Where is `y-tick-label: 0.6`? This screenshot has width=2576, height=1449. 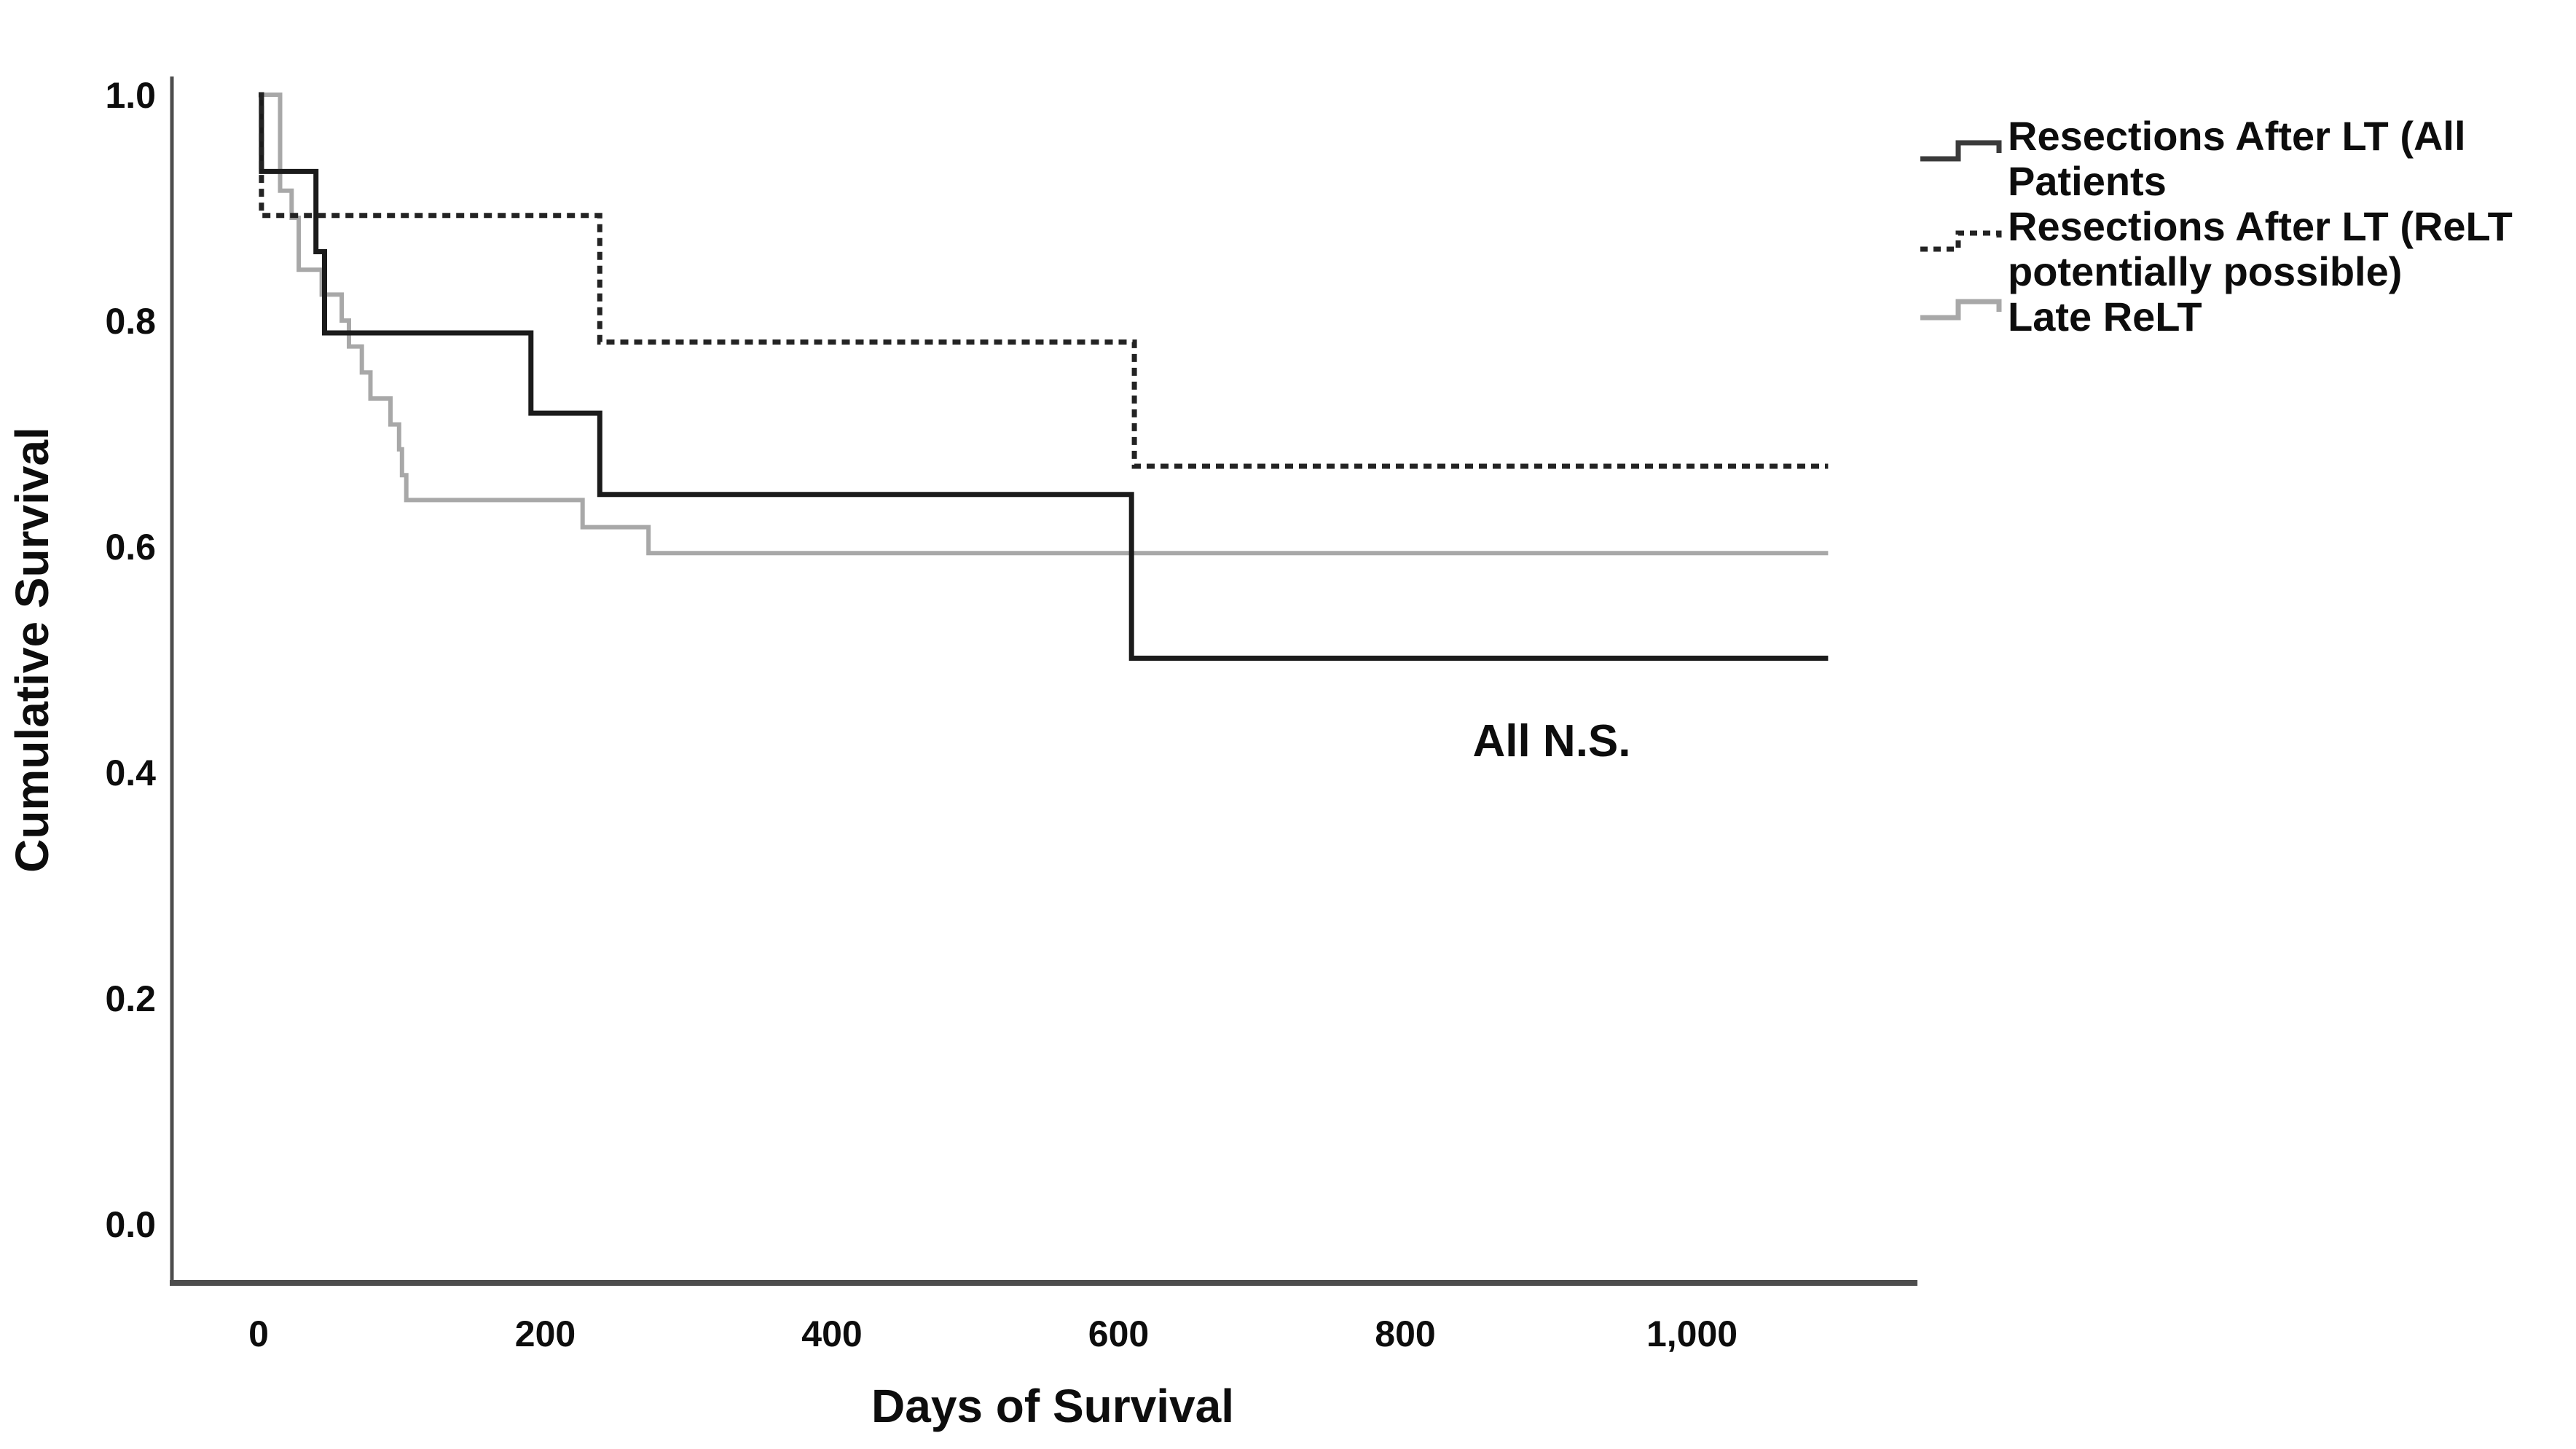 y-tick-label: 0.6 is located at coordinates (130, 547).